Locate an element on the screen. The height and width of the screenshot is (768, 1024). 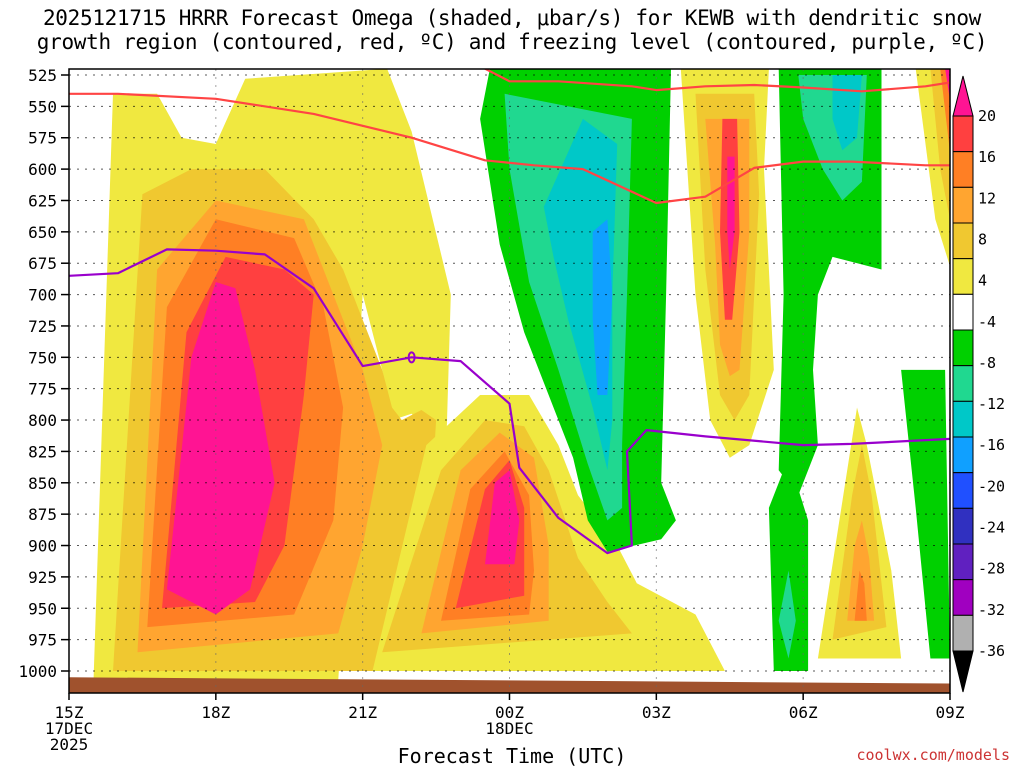
y-tick-label-575: 575 is located at coordinates (42, 138).